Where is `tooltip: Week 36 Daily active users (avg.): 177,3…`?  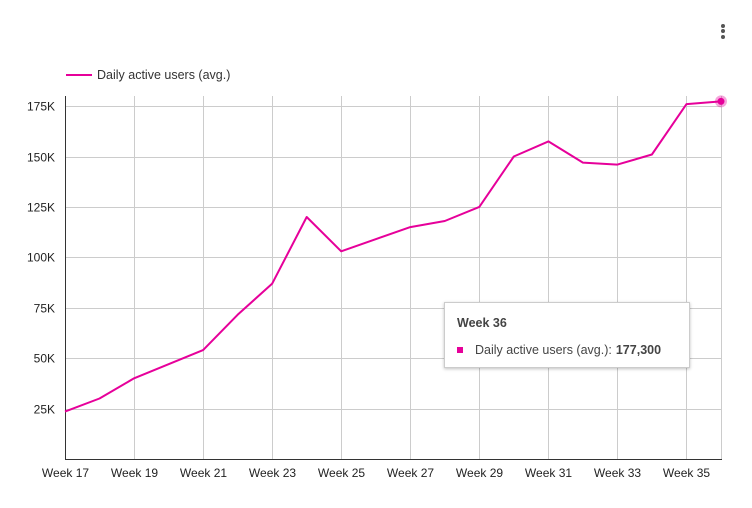 tooltip: Week 36 Daily active users (avg.): 177,3… is located at coordinates (567, 335).